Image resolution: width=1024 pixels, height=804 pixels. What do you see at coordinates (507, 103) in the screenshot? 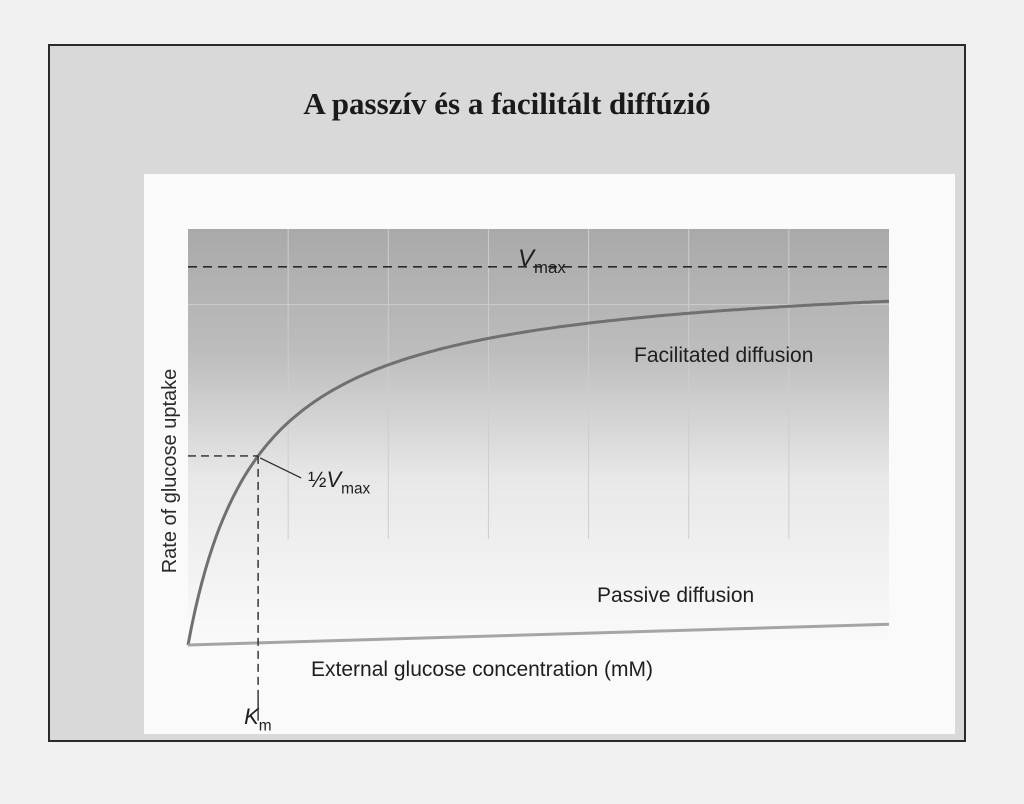
I see `slide-title: A passzív és a facilitált diffúzió` at bounding box center [507, 103].